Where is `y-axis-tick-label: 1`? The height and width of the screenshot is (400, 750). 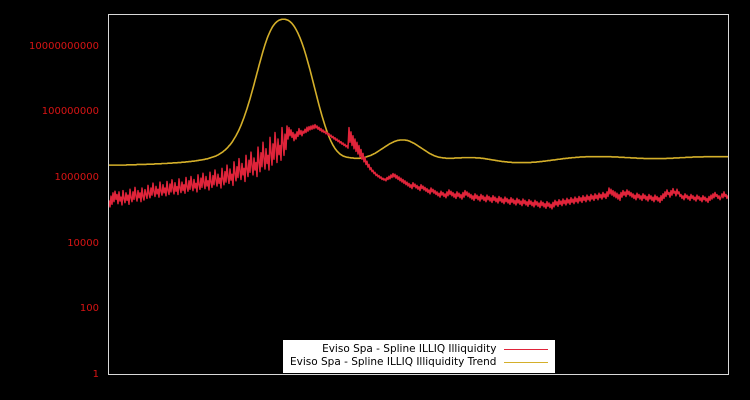
y-axis-tick-label: 1 is located at coordinates (95, 374).